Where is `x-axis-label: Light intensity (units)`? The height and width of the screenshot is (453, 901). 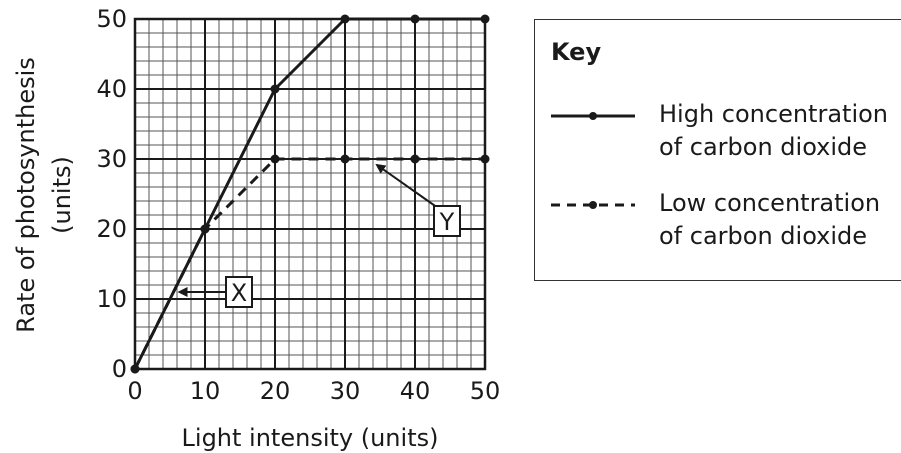 x-axis-label: Light intensity (units) is located at coordinates (310, 438).